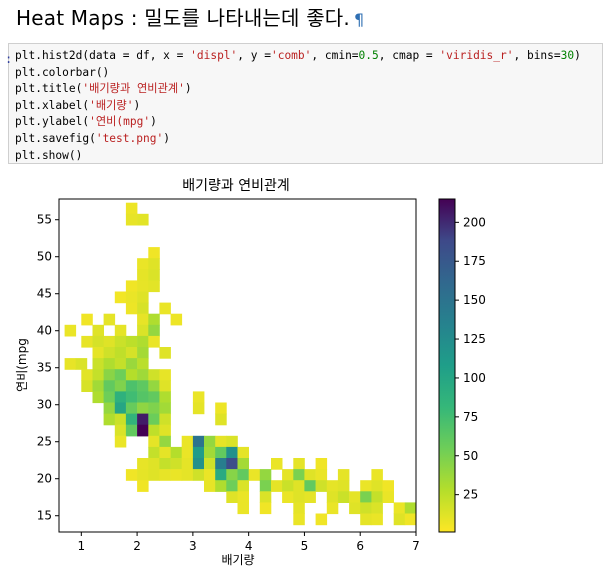 The image size is (603, 576). What do you see at coordinates (249, 546) in the screenshot?
I see `x-tick-label: 4` at bounding box center [249, 546].